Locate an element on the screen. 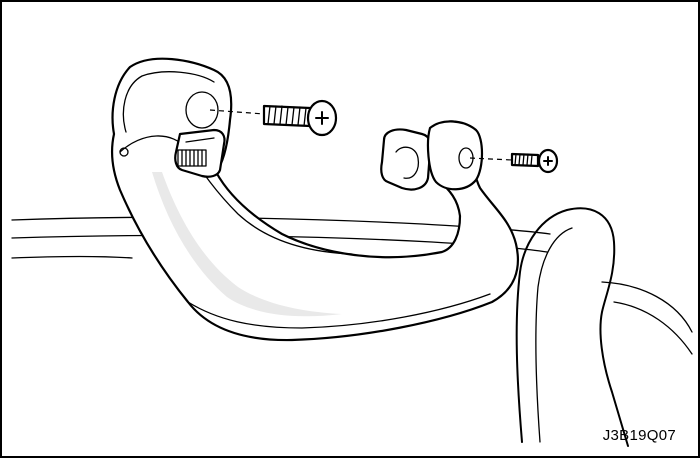 The width and height of the screenshot is (700, 460). figure-code: J3B19Q07 is located at coordinates (639, 435).